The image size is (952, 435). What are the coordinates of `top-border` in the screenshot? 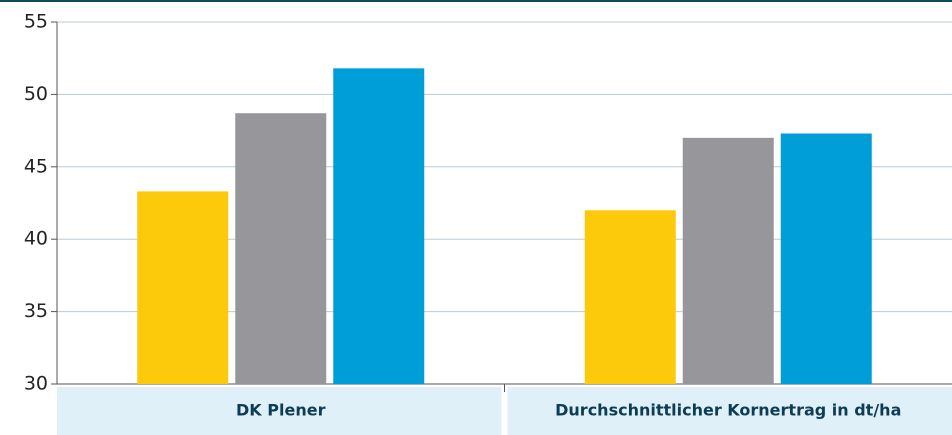 It's located at (476, 1).